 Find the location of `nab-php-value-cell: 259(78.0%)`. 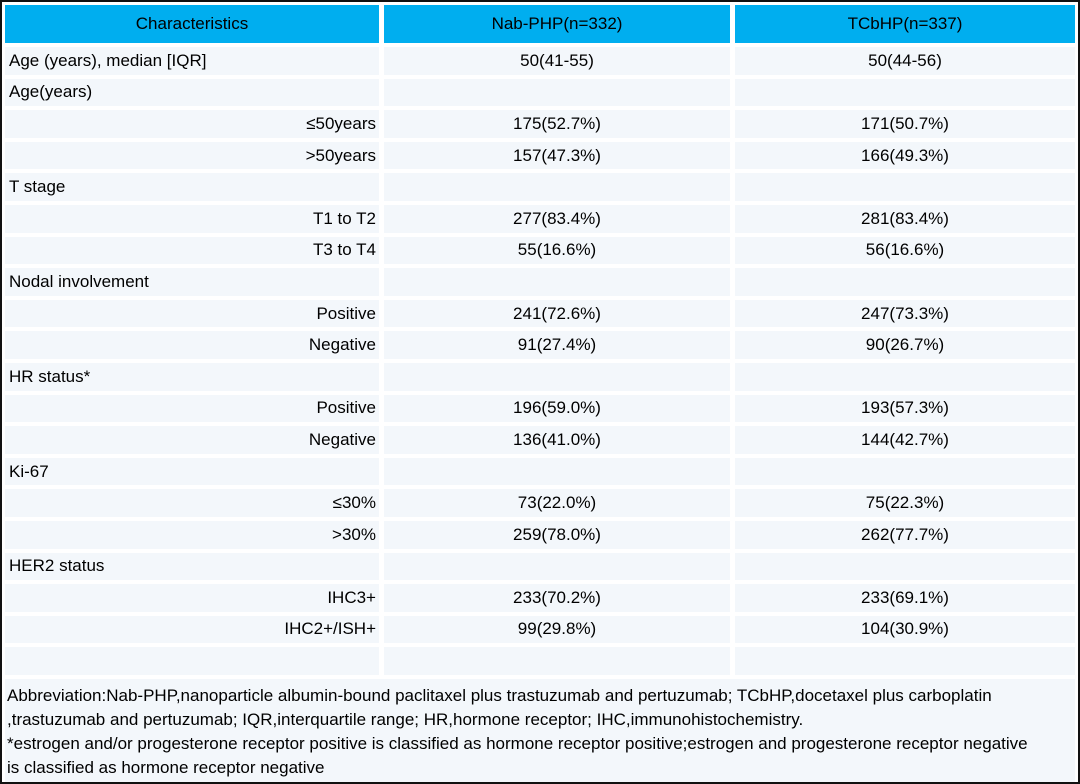

nab-php-value-cell: 259(78.0%) is located at coordinates (557, 534).